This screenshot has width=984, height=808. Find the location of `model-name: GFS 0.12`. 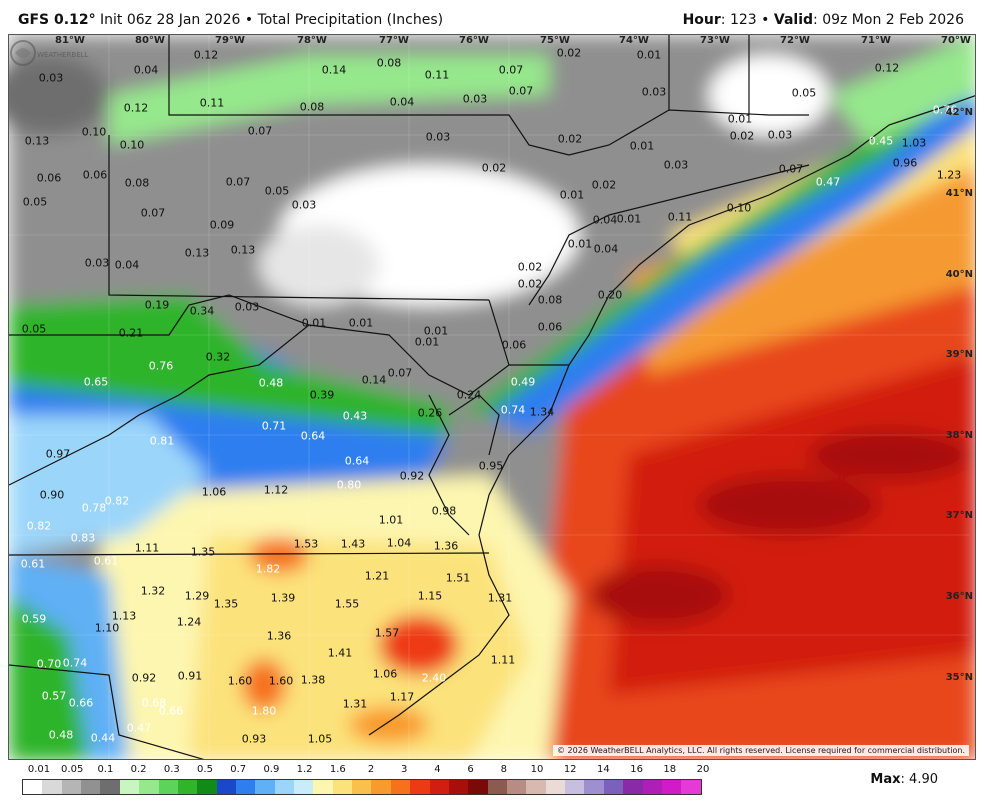

model-name: GFS 0.12 is located at coordinates (53, 20).